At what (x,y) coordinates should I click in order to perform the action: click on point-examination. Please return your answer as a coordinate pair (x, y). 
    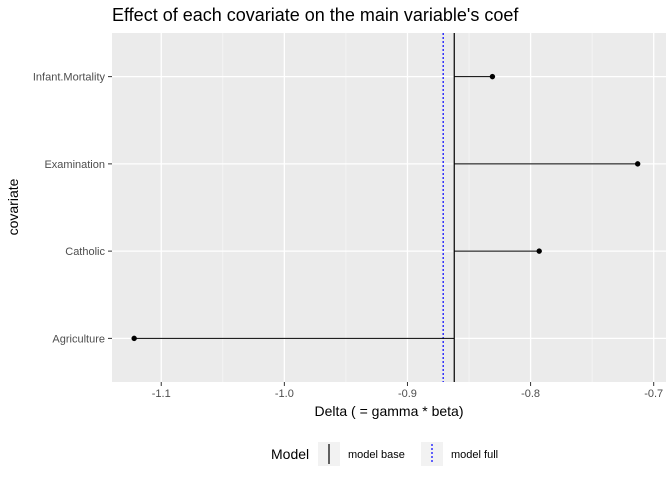
    Looking at the image, I should click on (637, 164).